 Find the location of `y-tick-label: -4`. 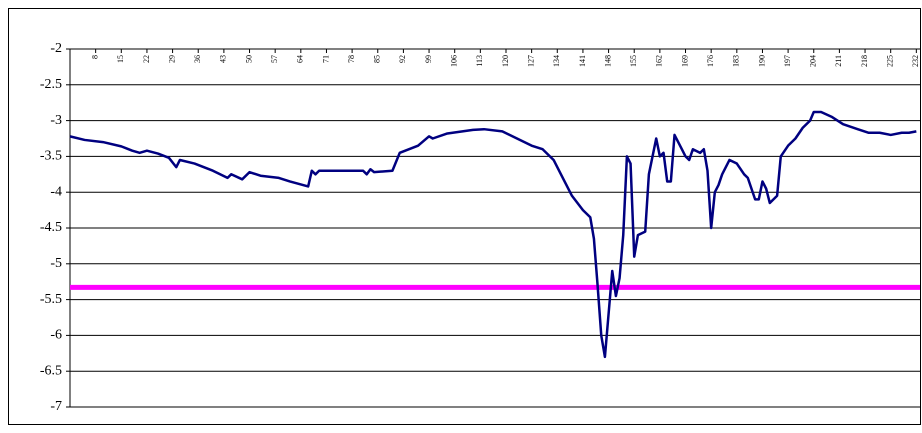

y-tick-label: -4 is located at coordinates (56, 191).